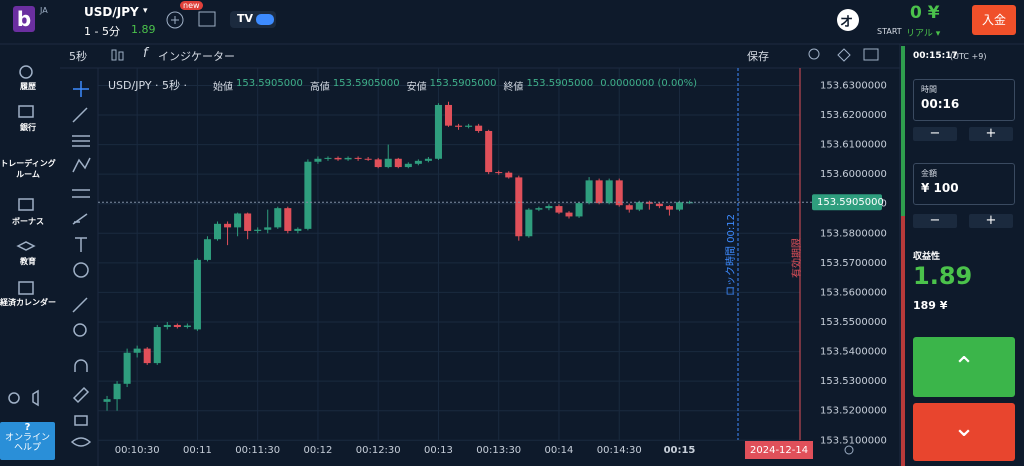  Describe the element at coordinates (498, 450) in the screenshot. I see `x-tick-label: 00:13:30` at that location.